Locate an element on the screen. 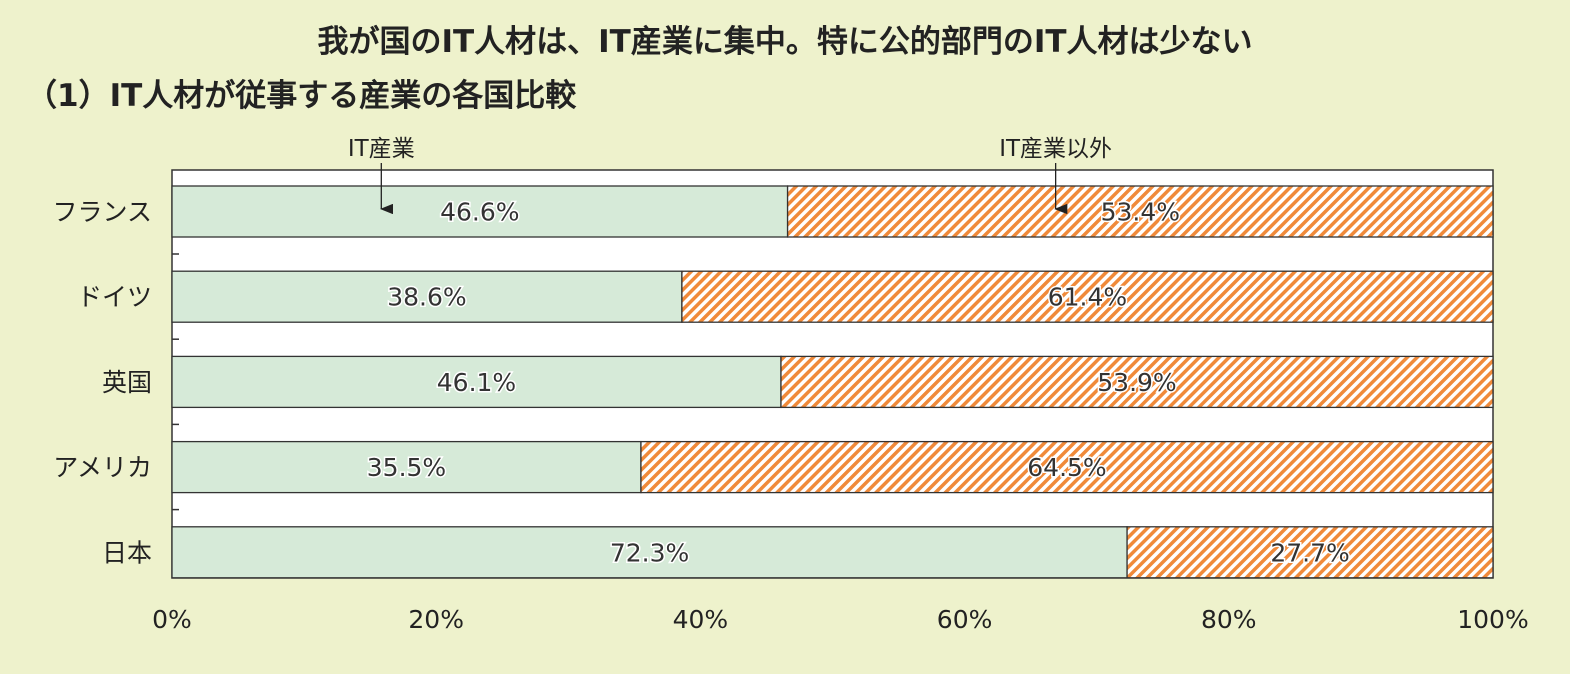 The height and width of the screenshot is (674, 1570). x-tick-label: 80% is located at coordinates (1229, 619).